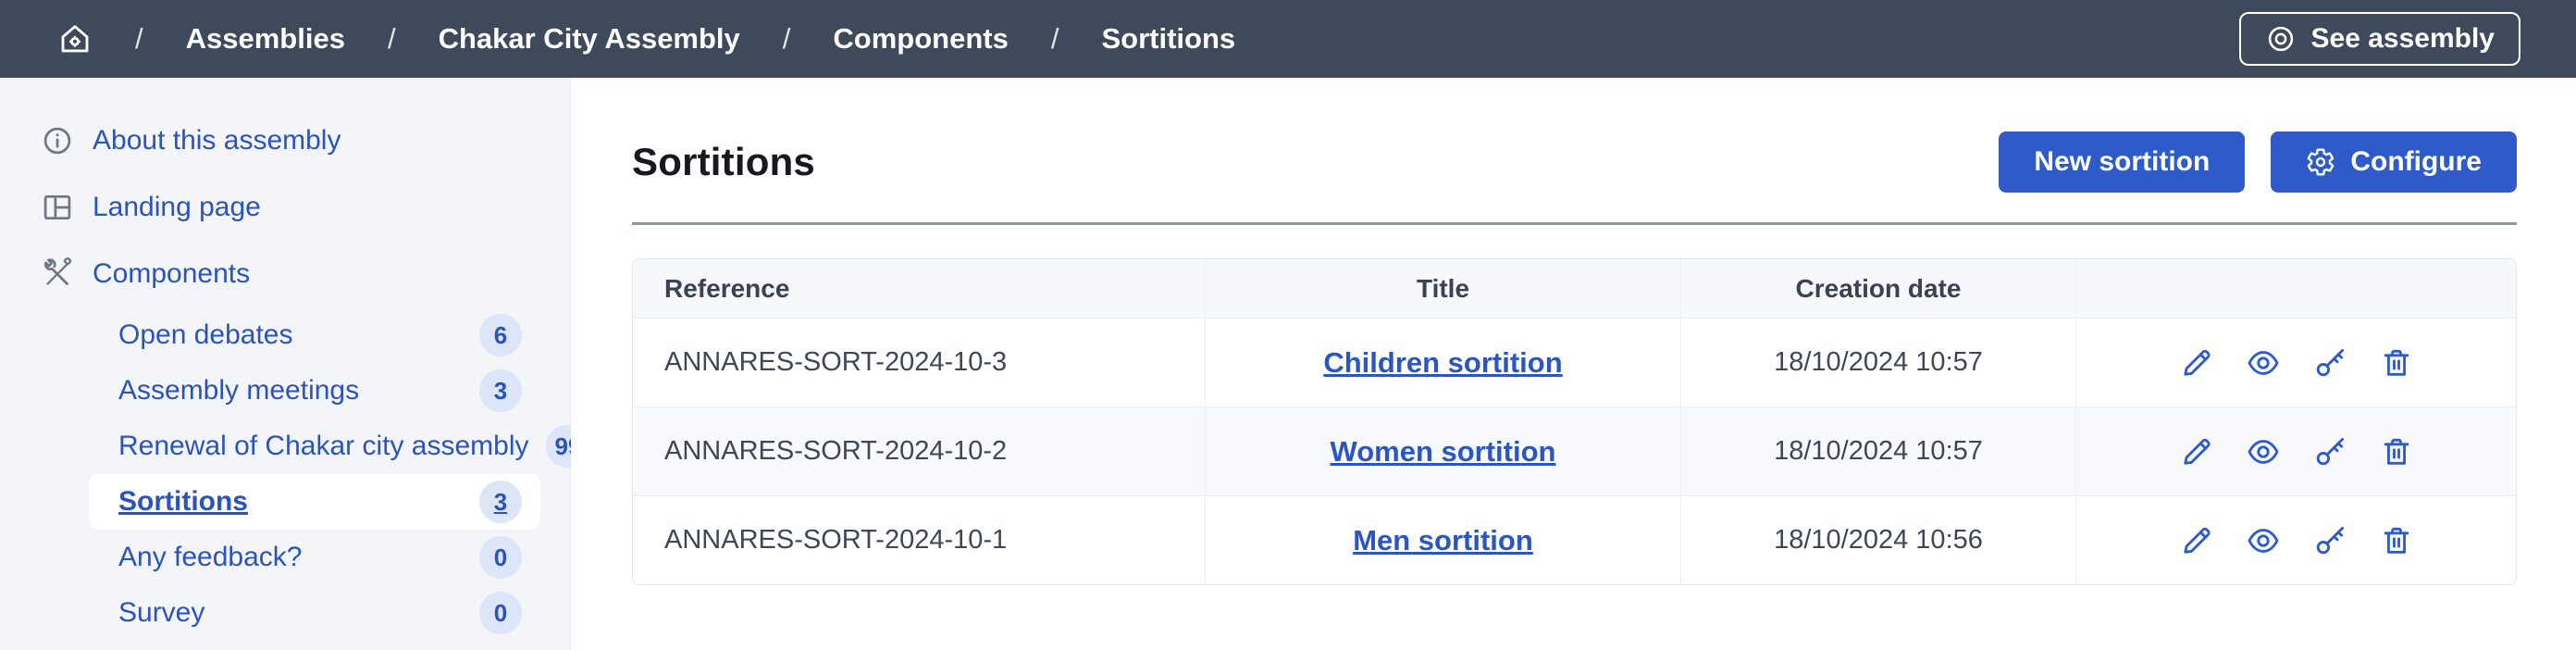 The width and height of the screenshot is (2576, 650). Describe the element at coordinates (1879, 540) in the screenshot. I see `cell-creation-date: 18/10/2024 10:56` at that location.